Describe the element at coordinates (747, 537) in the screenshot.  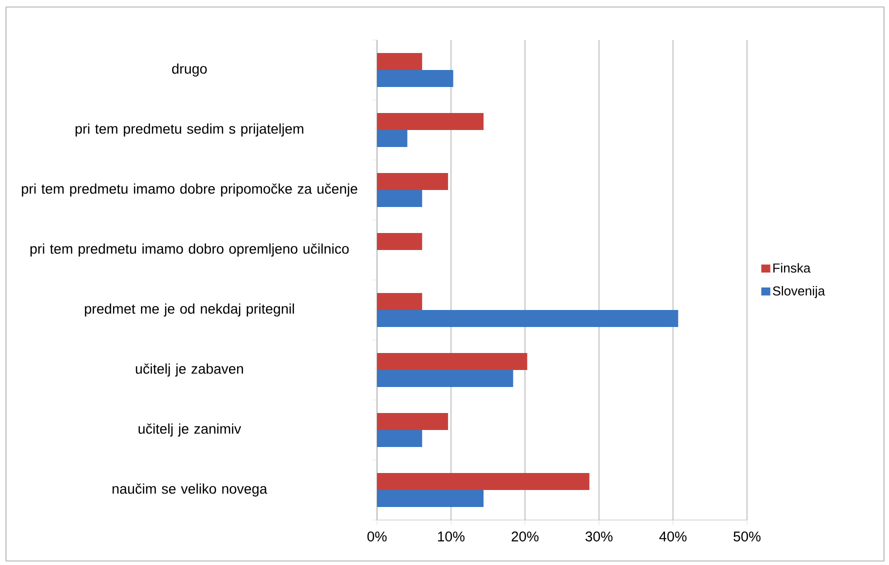
I see `x-tick-label: 50%` at that location.